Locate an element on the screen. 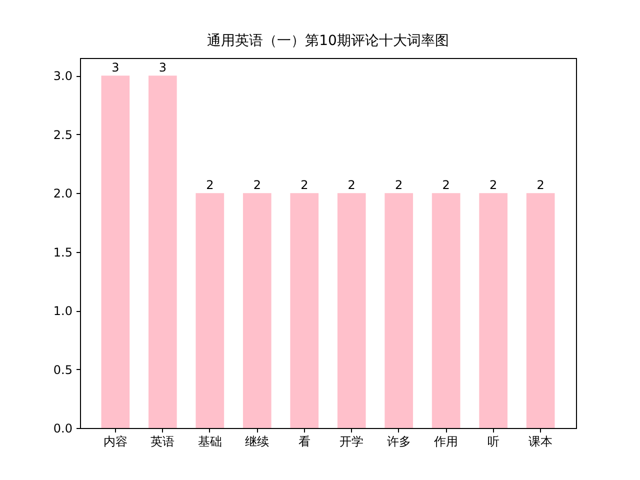 The image size is (640, 480). x-tick-label: 许多 is located at coordinates (398, 441).